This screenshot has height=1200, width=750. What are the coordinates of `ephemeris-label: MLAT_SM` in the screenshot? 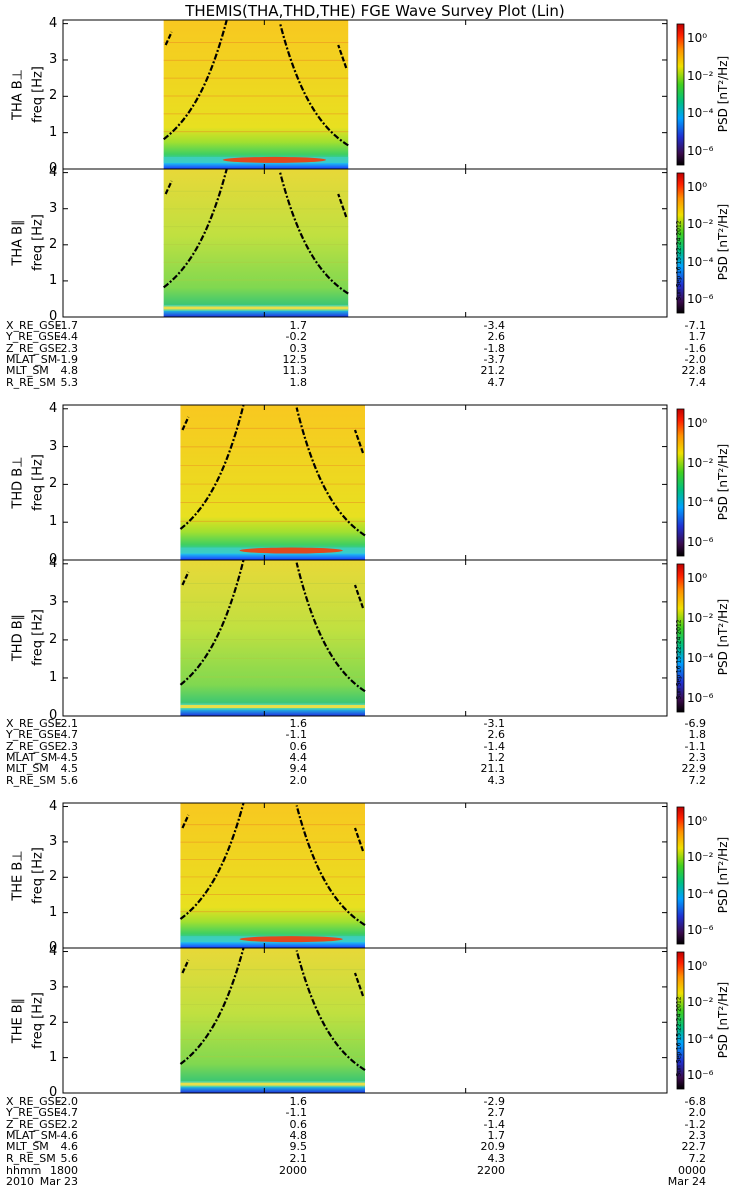 It's located at (32, 1135).